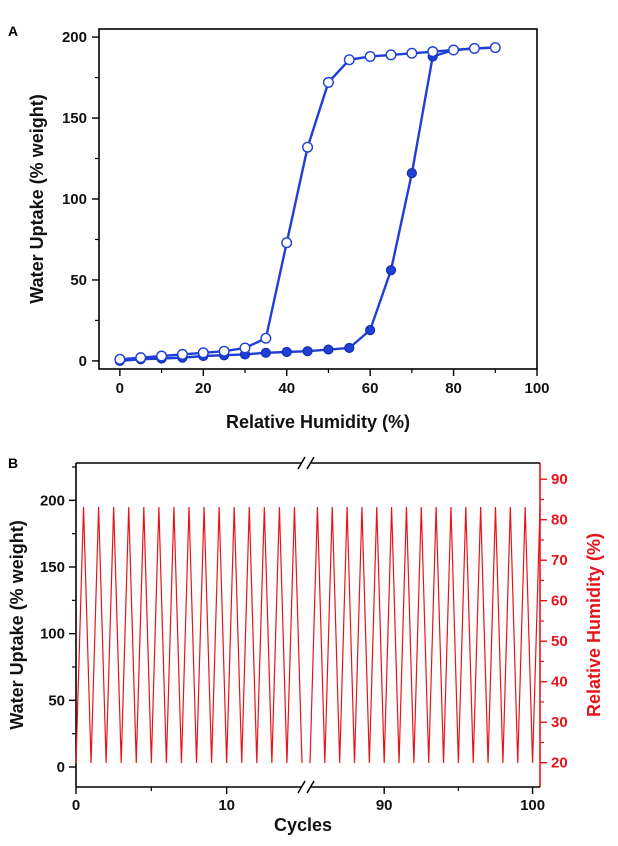  I want to click on panel-a-x-tick-label: 0, so click(120, 388).